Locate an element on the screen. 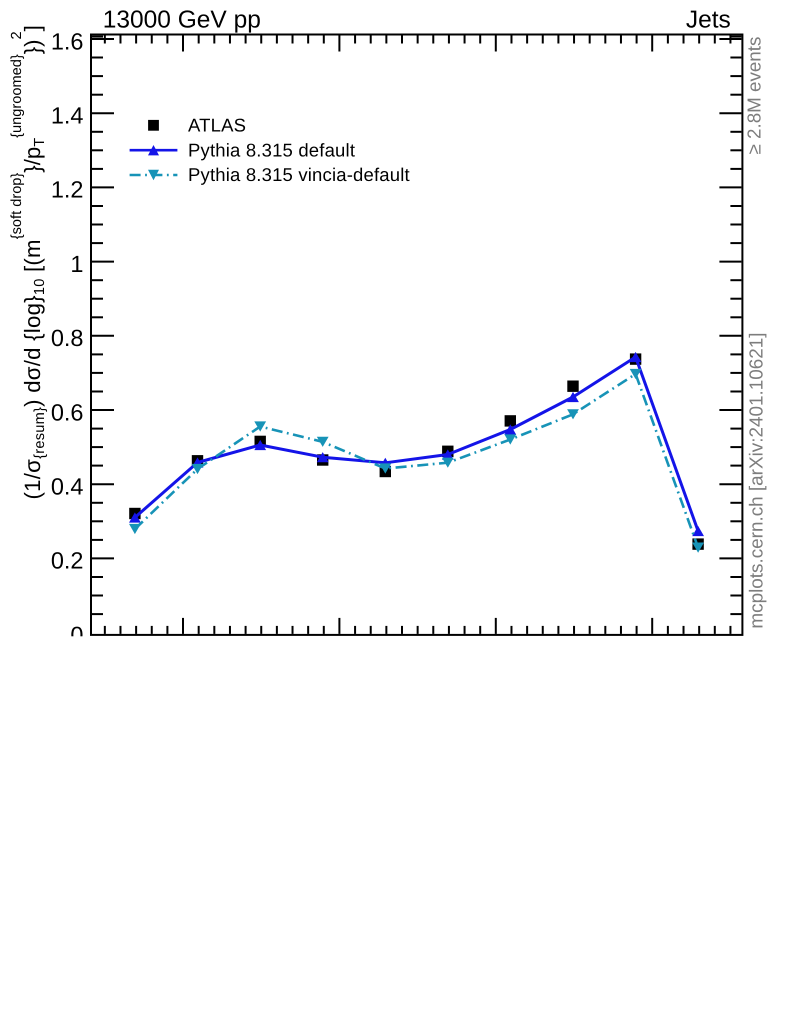  svg-text: Jets is located at coordinates (708, 20).